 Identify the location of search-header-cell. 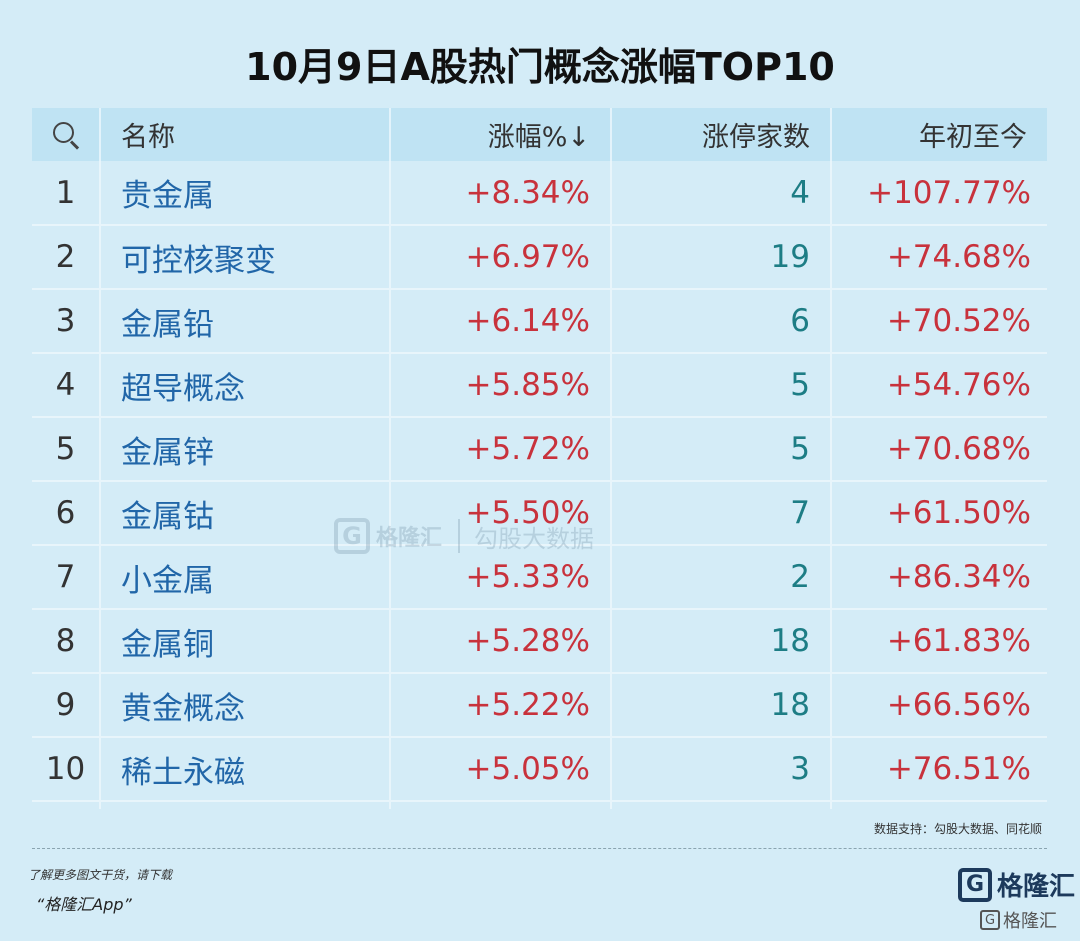
(66, 134).